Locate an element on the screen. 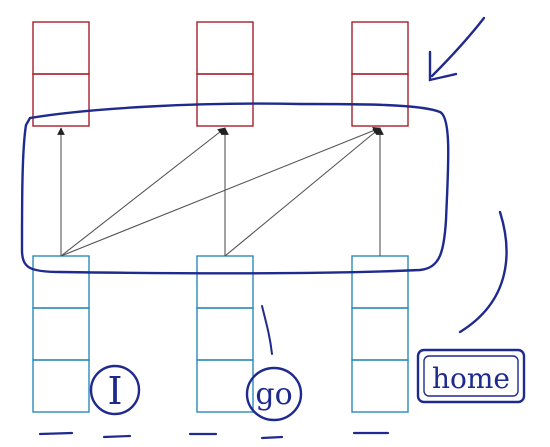 The image size is (550, 447). pointer-arrow-head is located at coordinates (443, 66).